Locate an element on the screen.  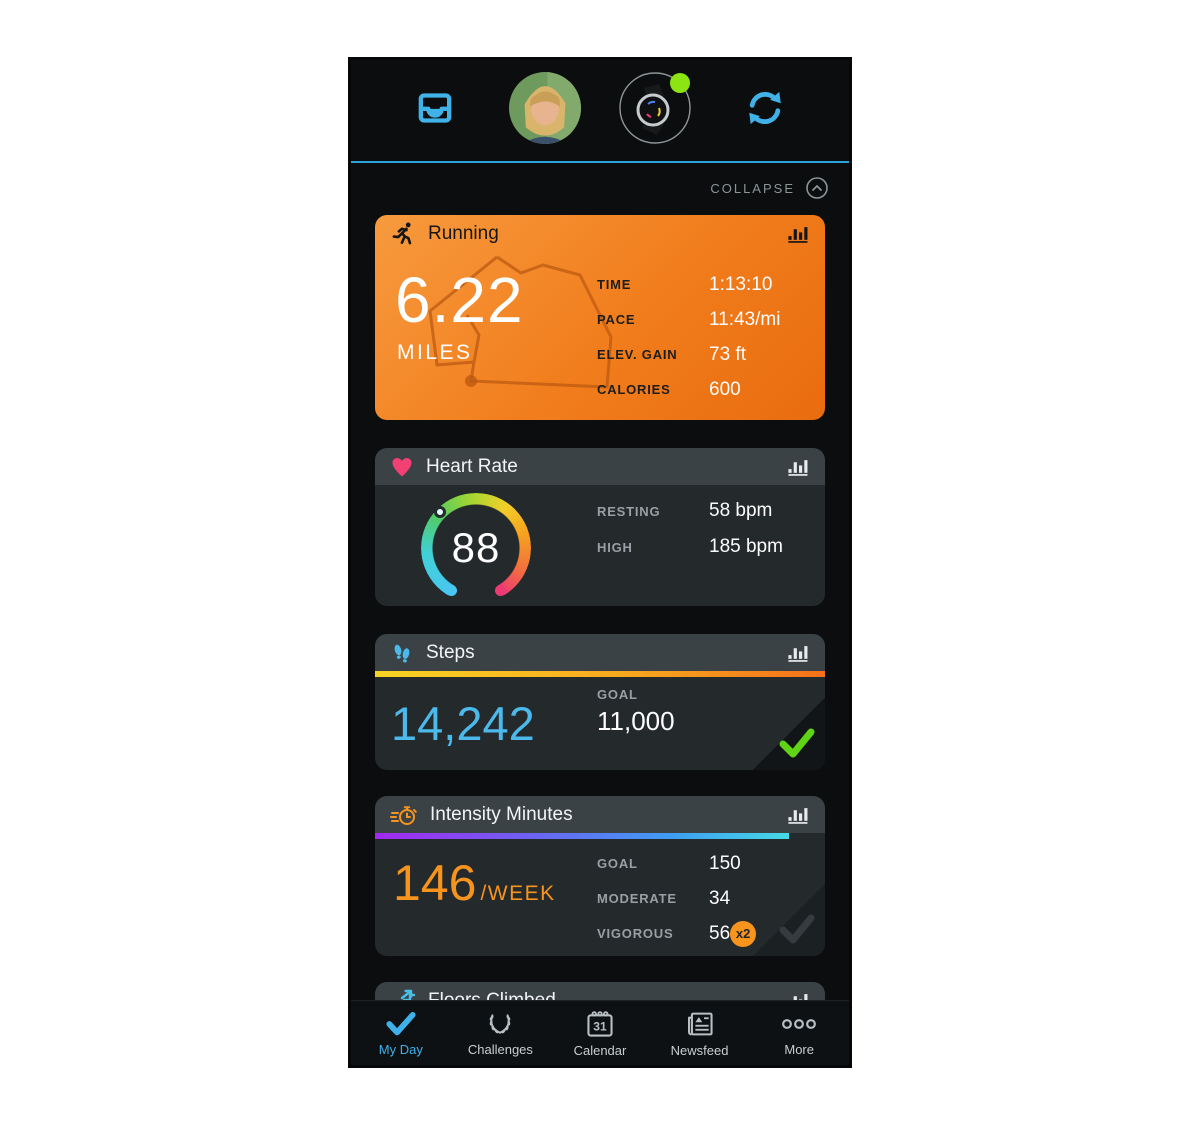
stat-row: VIGOROUS 56 x2 is located at coordinates (704, 933).